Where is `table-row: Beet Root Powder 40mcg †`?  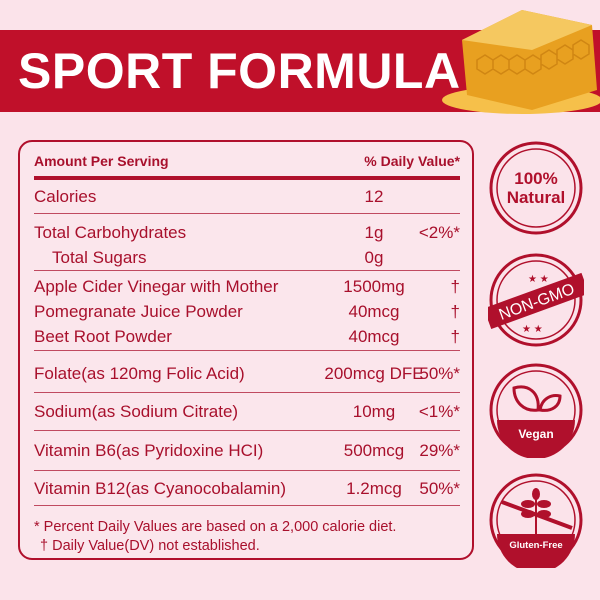 table-row: Beet Root Powder 40mcg † is located at coordinates (247, 337).